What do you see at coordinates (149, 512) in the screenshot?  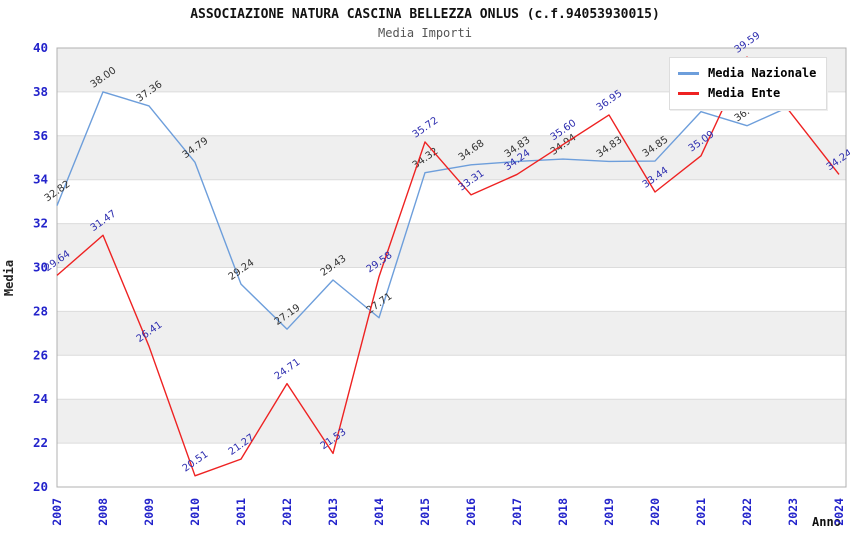 I see `x-tick-label: 2009` at bounding box center [149, 512].